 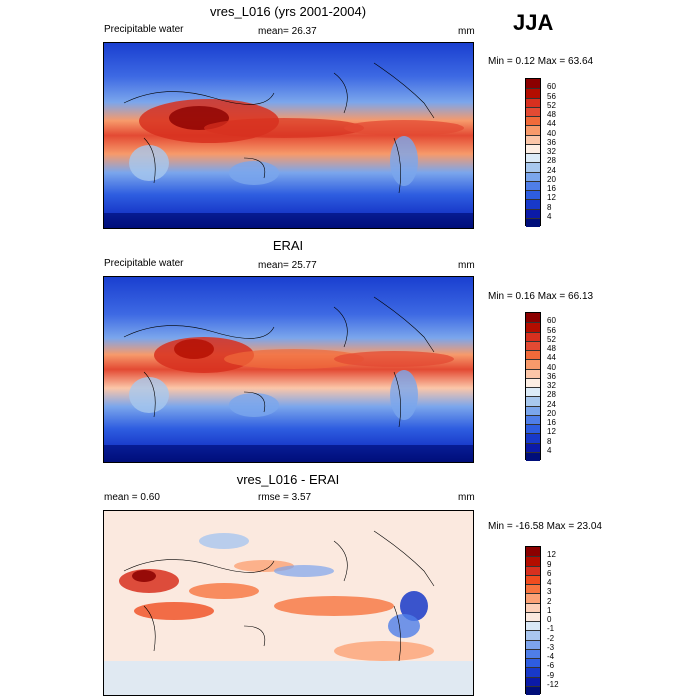 I want to click on panel1-colorbar-tick-label: 12, so click(x=551, y=198).